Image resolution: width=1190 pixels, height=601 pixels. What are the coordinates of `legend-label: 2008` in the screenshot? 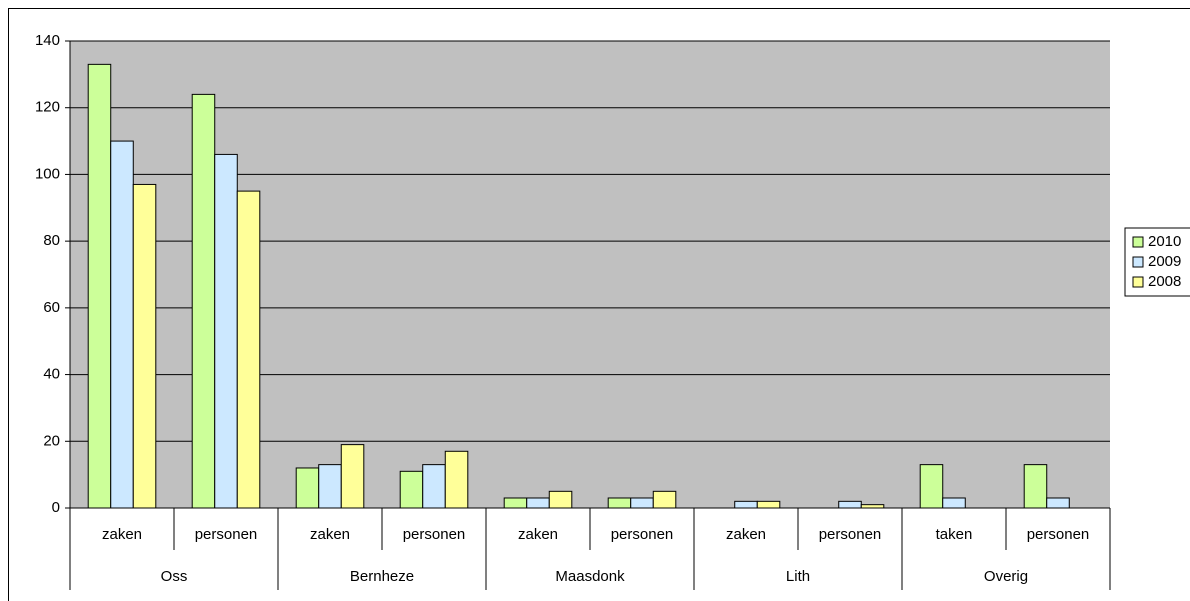 It's located at (1164, 281).